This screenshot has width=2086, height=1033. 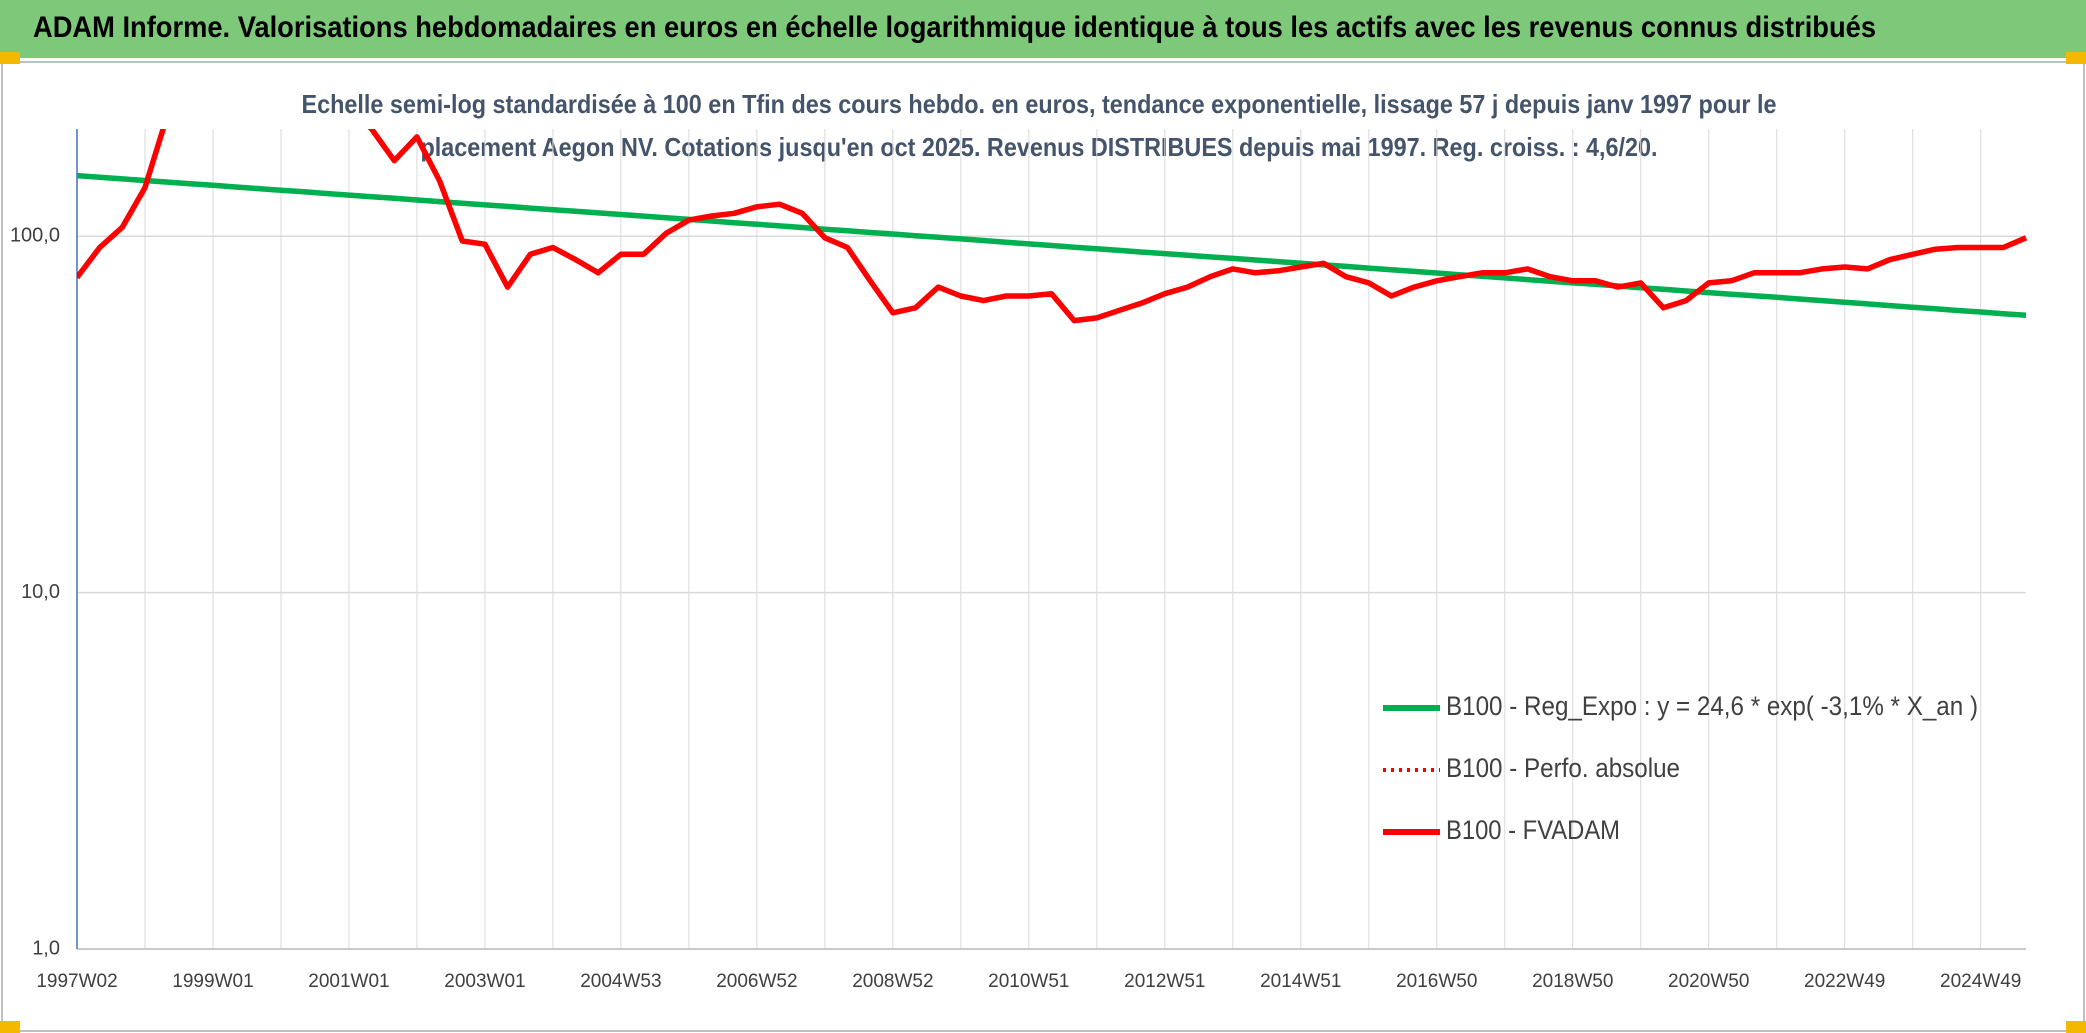 I want to click on x-tick-label: 2006W52, so click(x=756, y=981).